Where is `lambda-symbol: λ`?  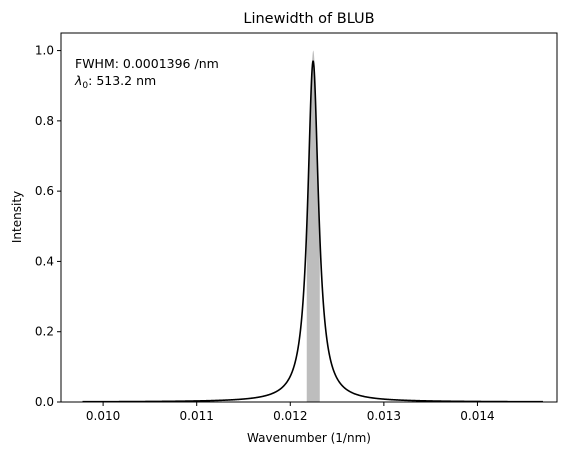
lambda-symbol: λ is located at coordinates (78, 80).